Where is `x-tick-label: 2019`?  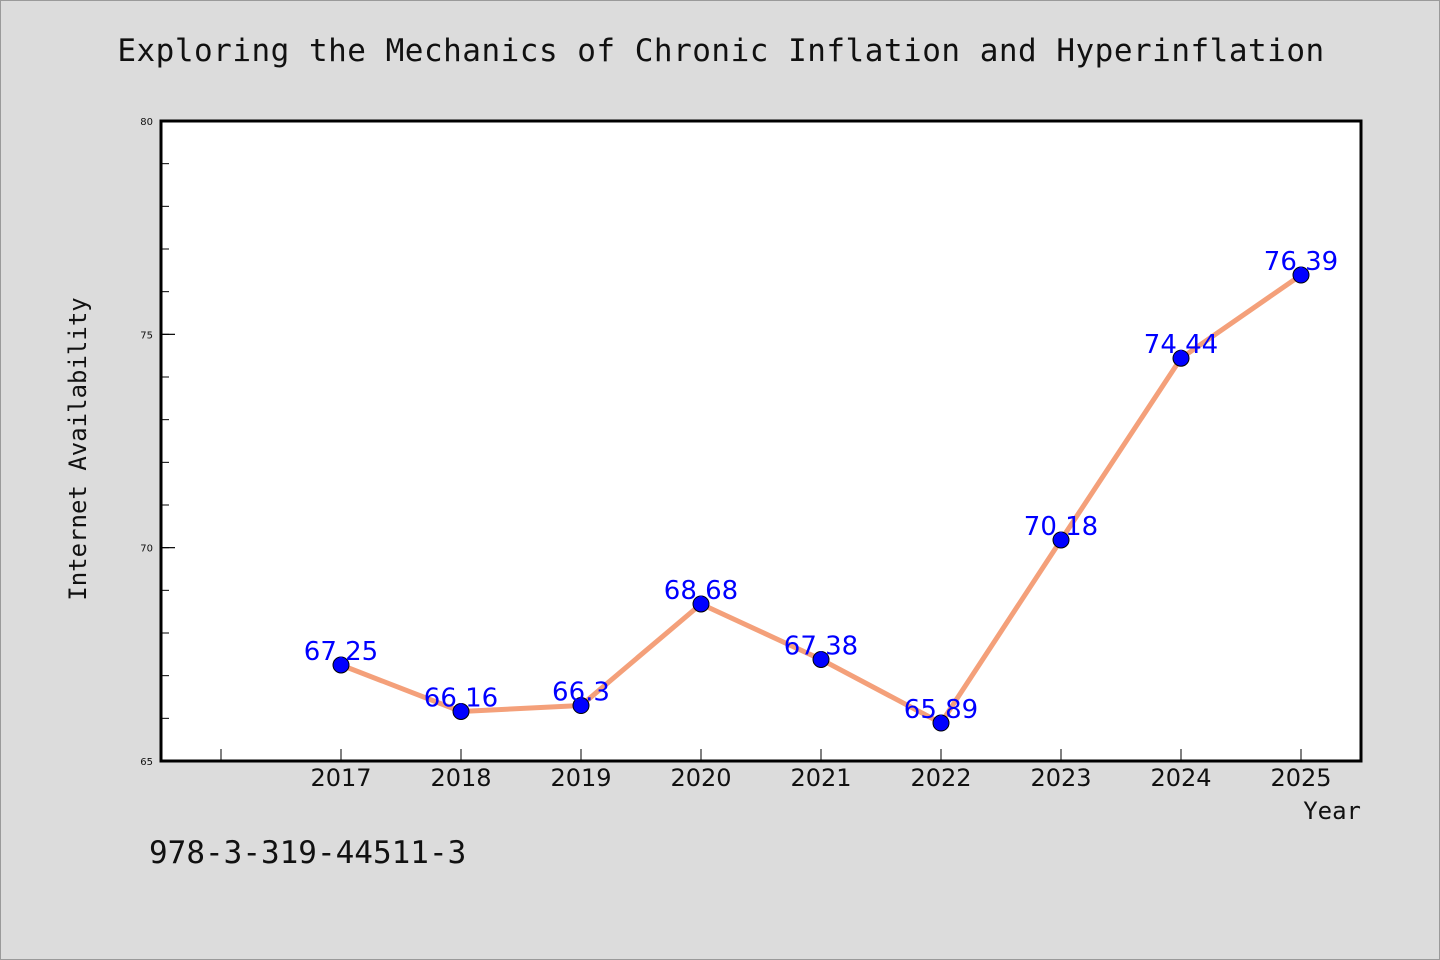
x-tick-label: 2019 is located at coordinates (580, 778).